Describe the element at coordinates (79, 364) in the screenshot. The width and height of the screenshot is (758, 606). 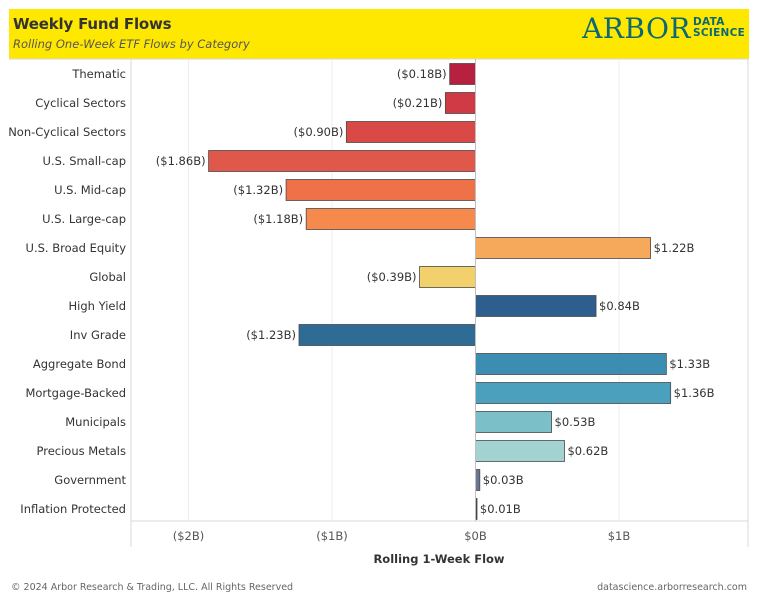
I see `category-label: Aggregate Bond` at that location.